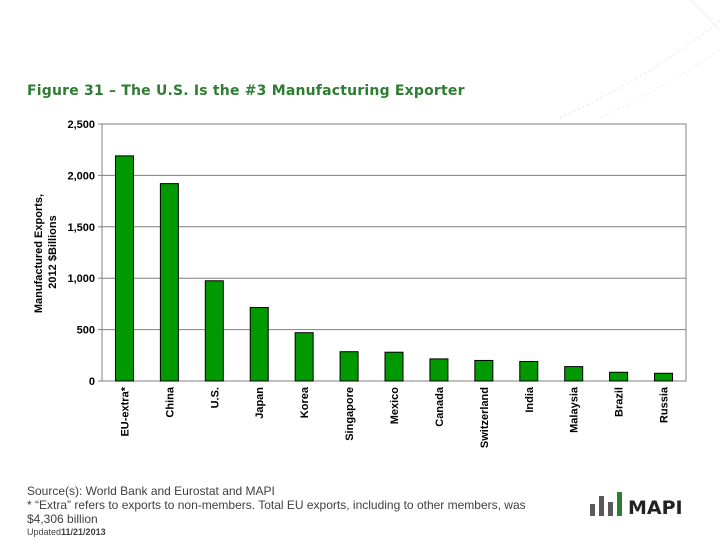 The image size is (720, 540). What do you see at coordinates (485, 417) in the screenshot?
I see `x-tick-label: Switzerland` at bounding box center [485, 417].